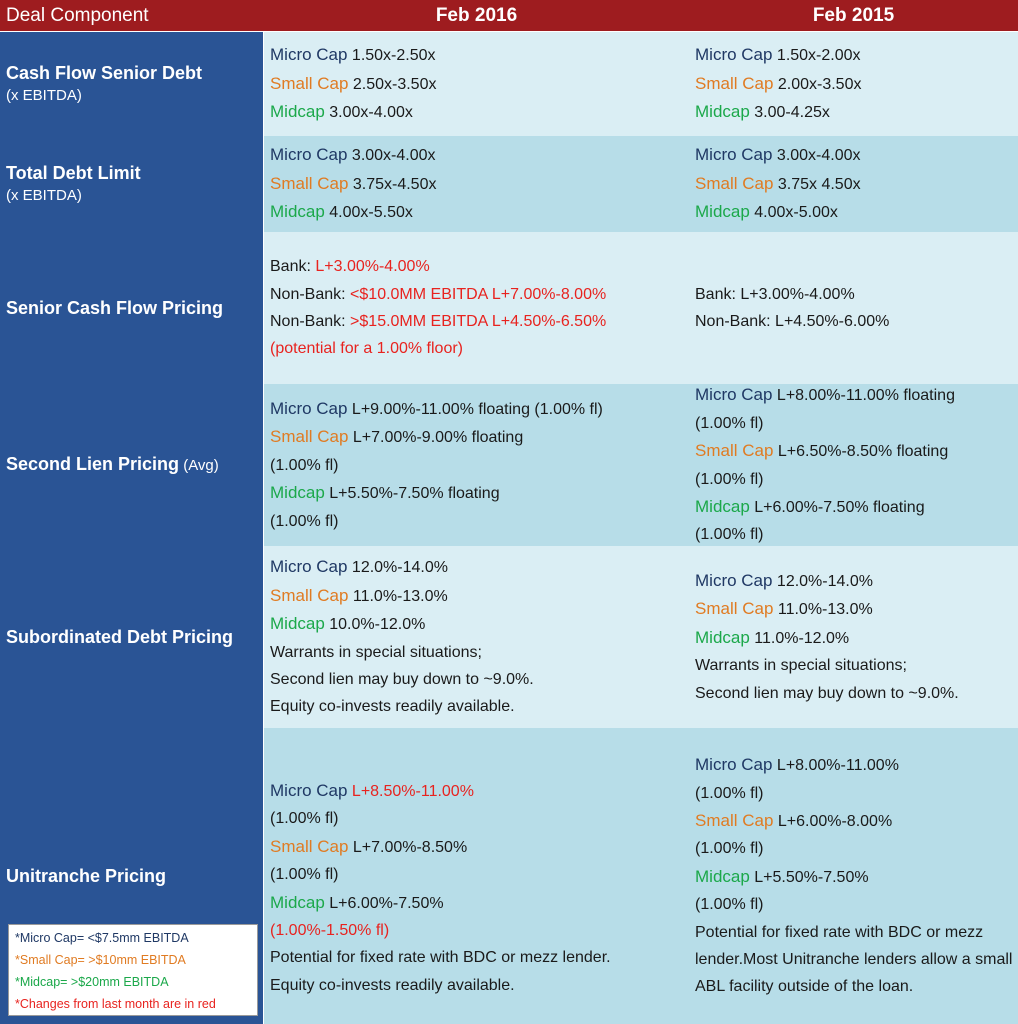 The width and height of the screenshot is (1018, 1024). Describe the element at coordinates (44, 195) in the screenshot. I see `row-sublabel-text: (x EBITDA)` at that location.